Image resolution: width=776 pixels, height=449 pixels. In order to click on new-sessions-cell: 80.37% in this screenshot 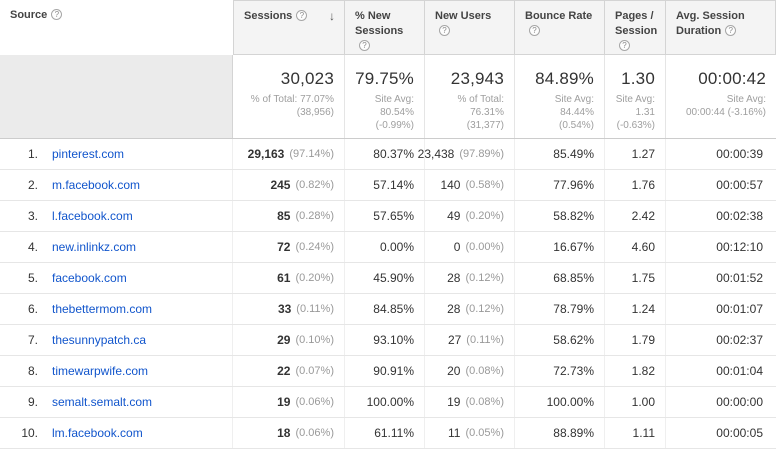, I will do `click(385, 154)`.